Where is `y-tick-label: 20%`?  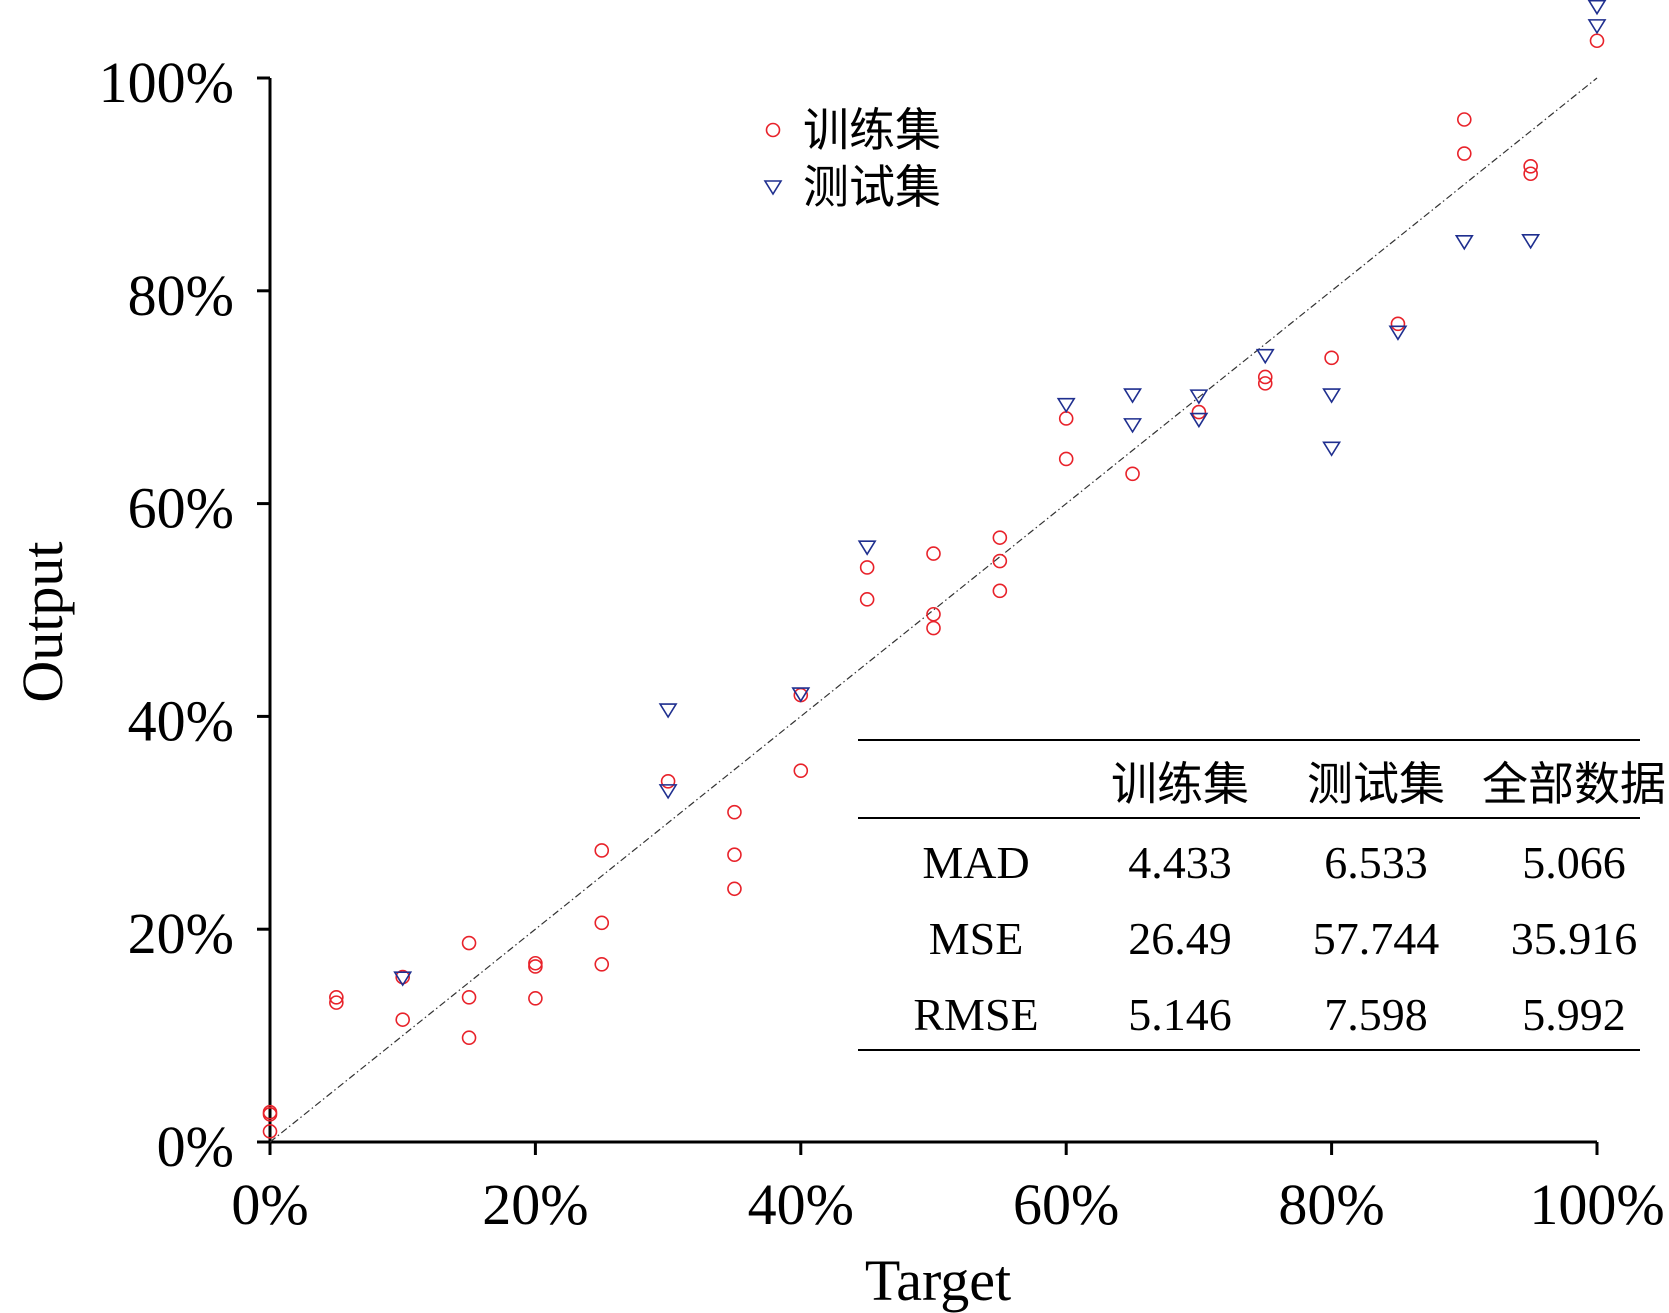
y-tick-label: 20% is located at coordinates (181, 933).